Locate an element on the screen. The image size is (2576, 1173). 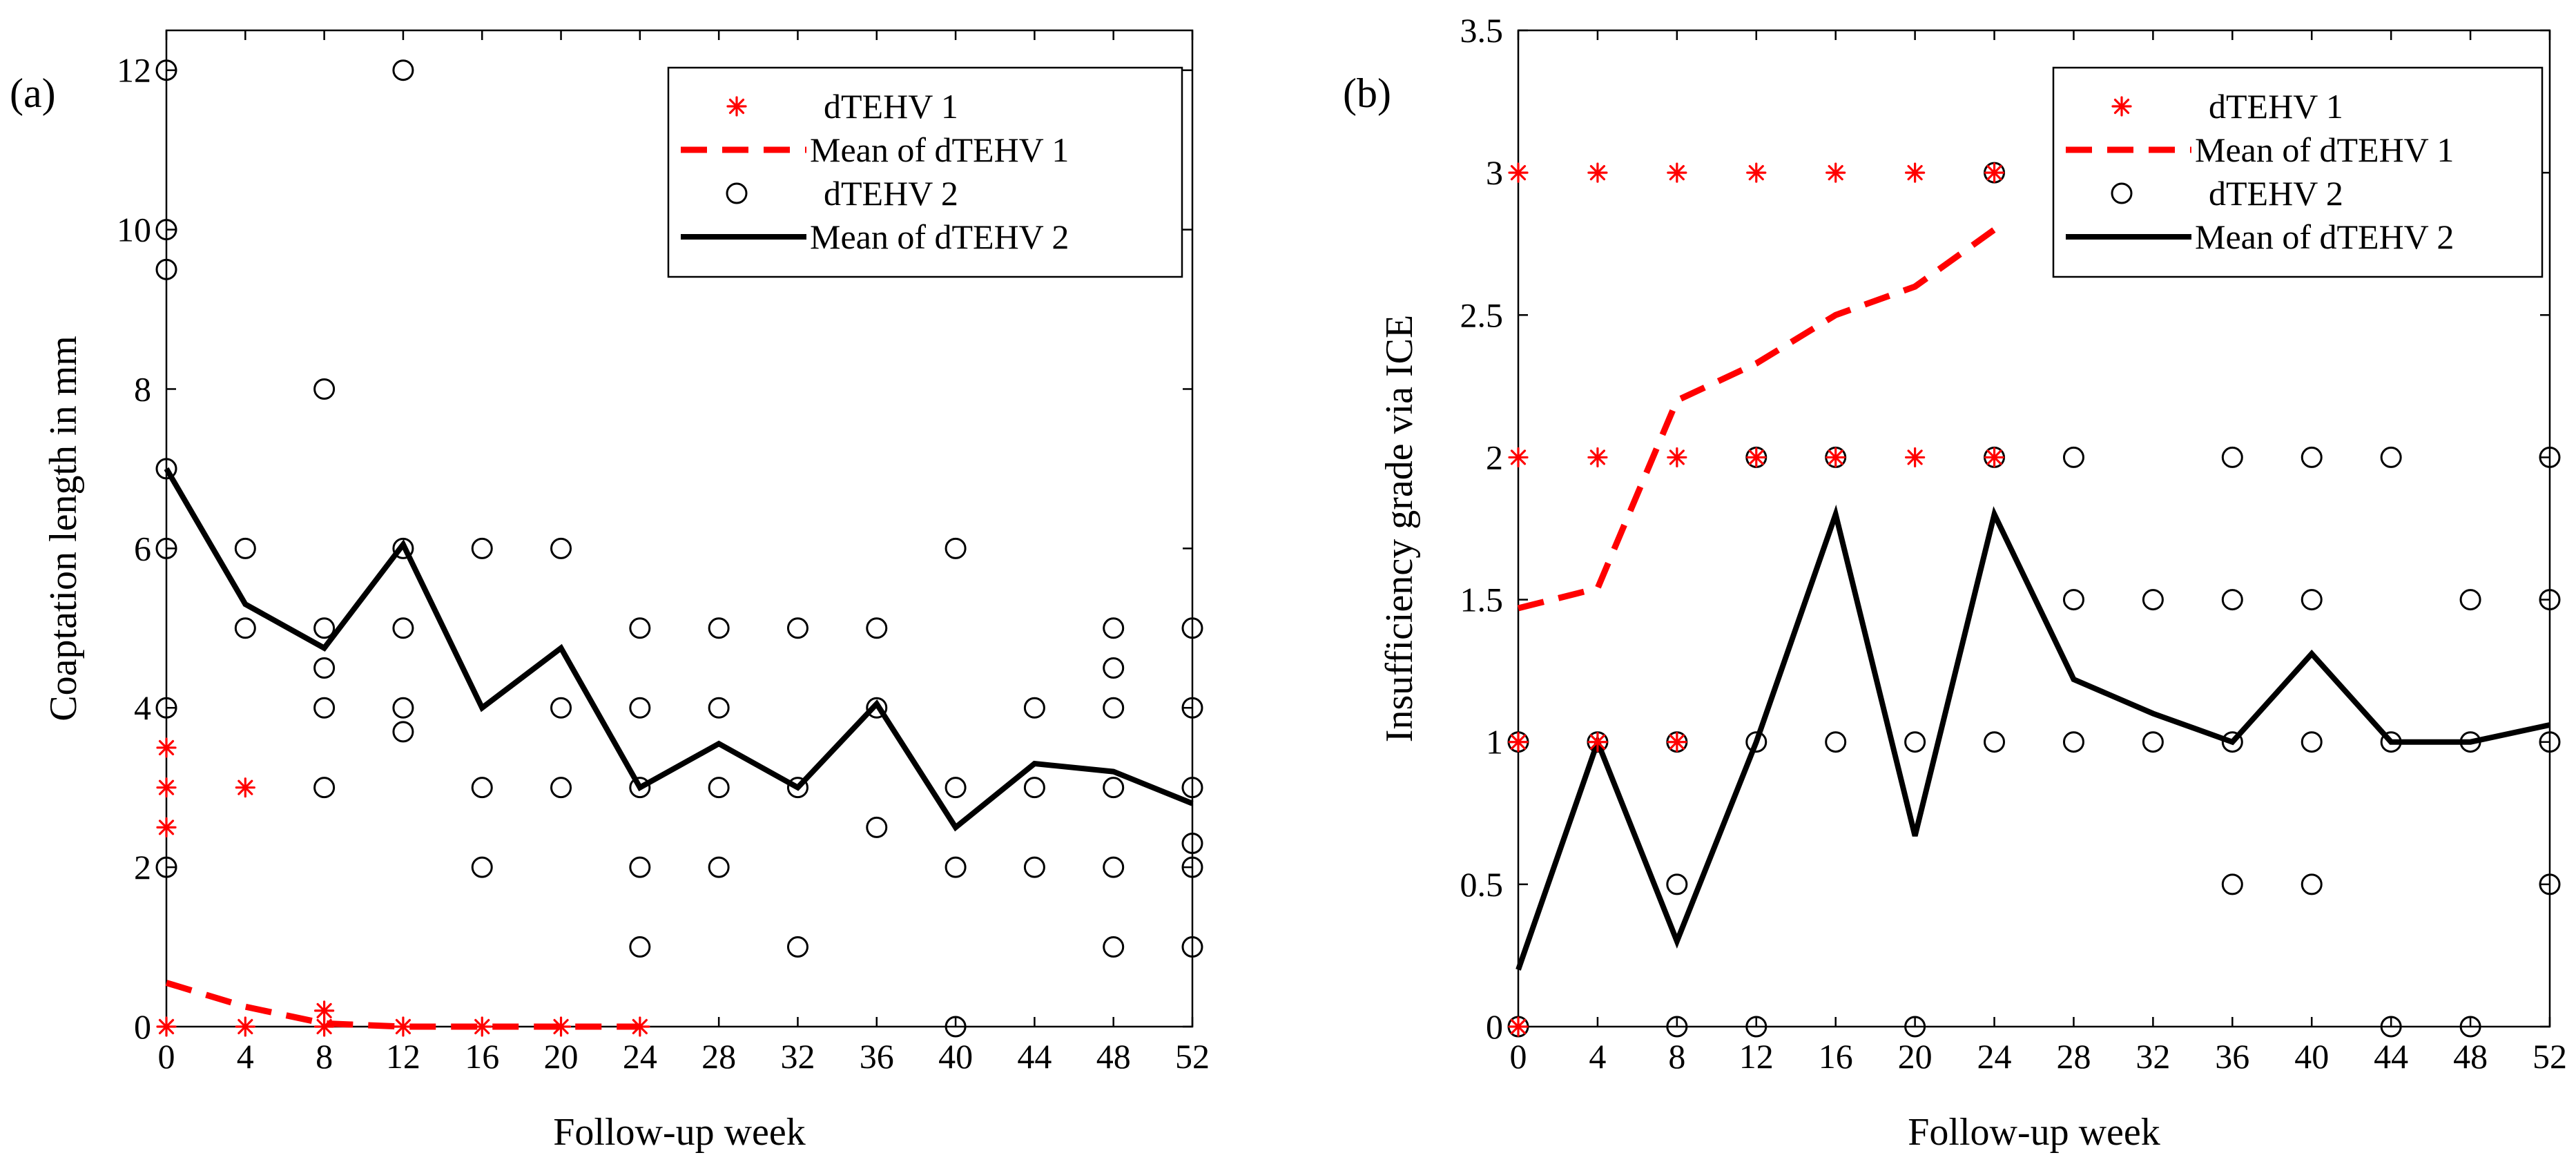
x-tick-label: 0 is located at coordinates (166, 1056).